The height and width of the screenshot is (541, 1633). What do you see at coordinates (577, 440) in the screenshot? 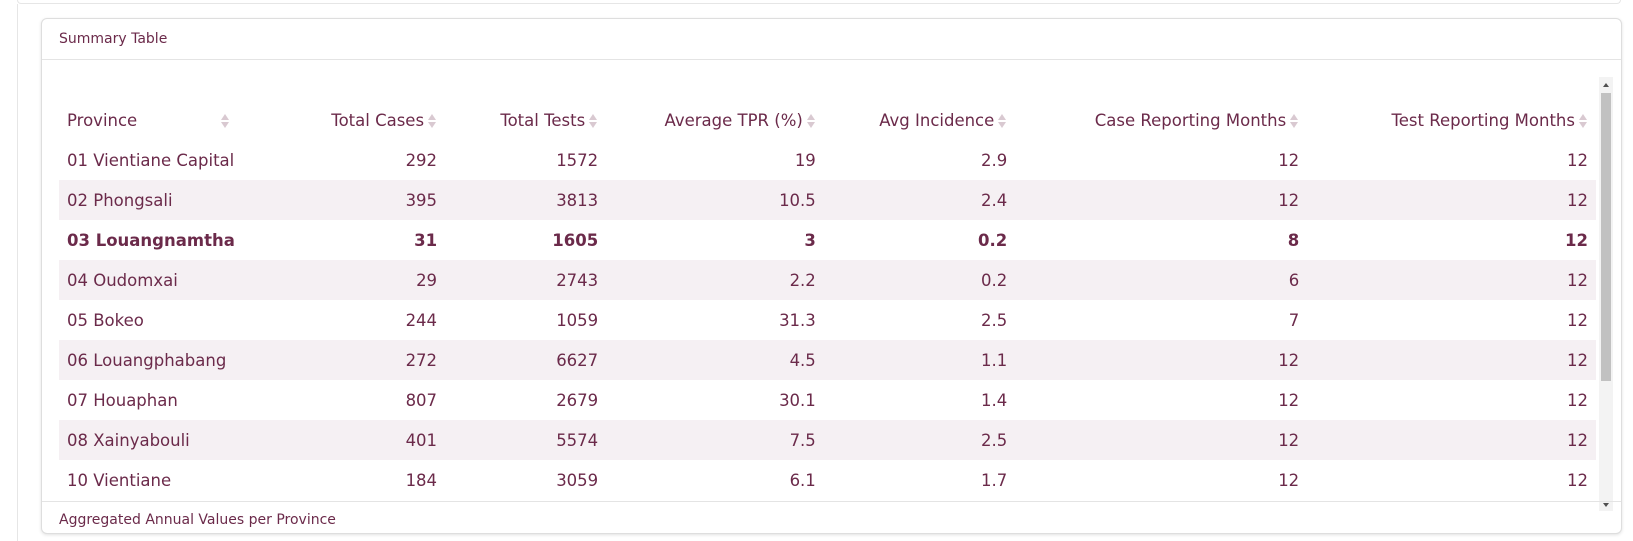
I see `cell-total-tests: 5574` at bounding box center [577, 440].